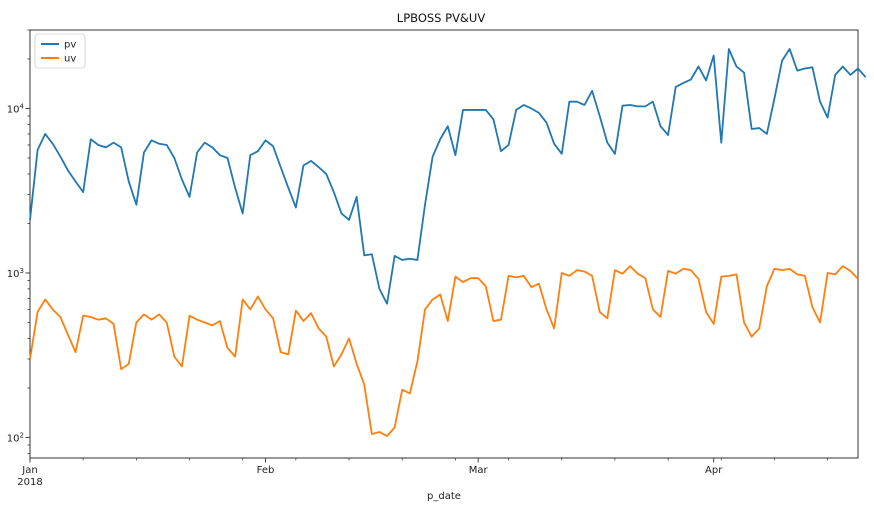  Describe the element at coordinates (479, 470) in the screenshot. I see `x-tick-label: Mar` at that location.